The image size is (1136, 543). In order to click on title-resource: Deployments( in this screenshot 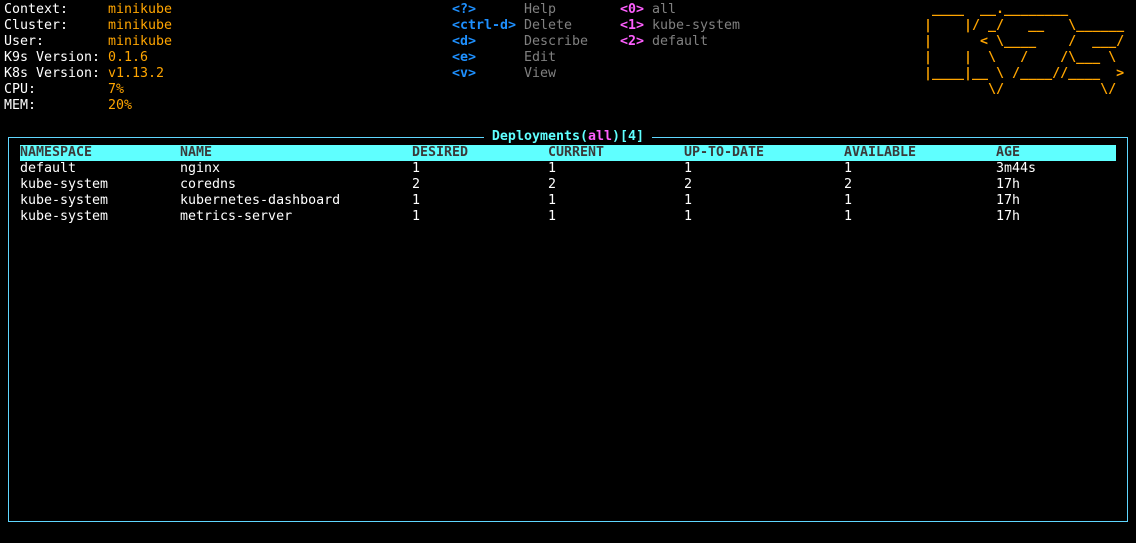, I will do `click(539, 136)`.